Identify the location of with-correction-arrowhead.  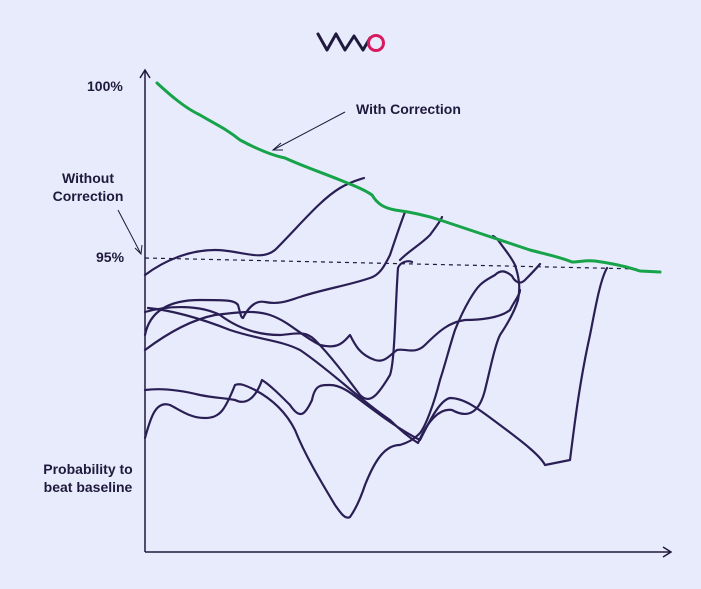
(277, 146).